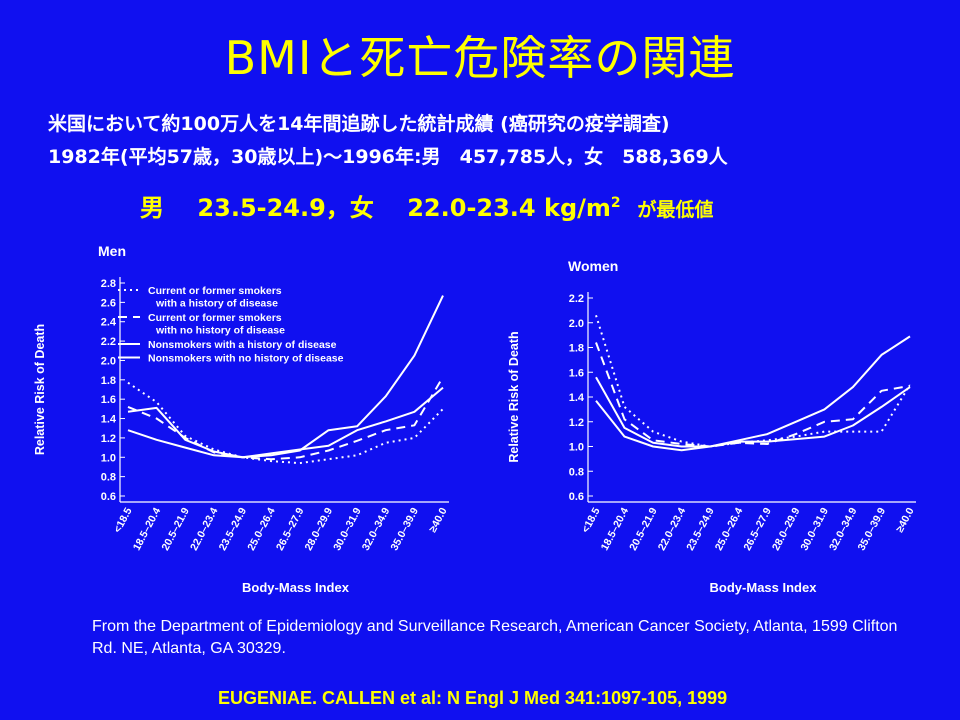 This screenshot has width=960, height=720. I want to click on y-tick-label-0: 2.0, so click(108, 361).